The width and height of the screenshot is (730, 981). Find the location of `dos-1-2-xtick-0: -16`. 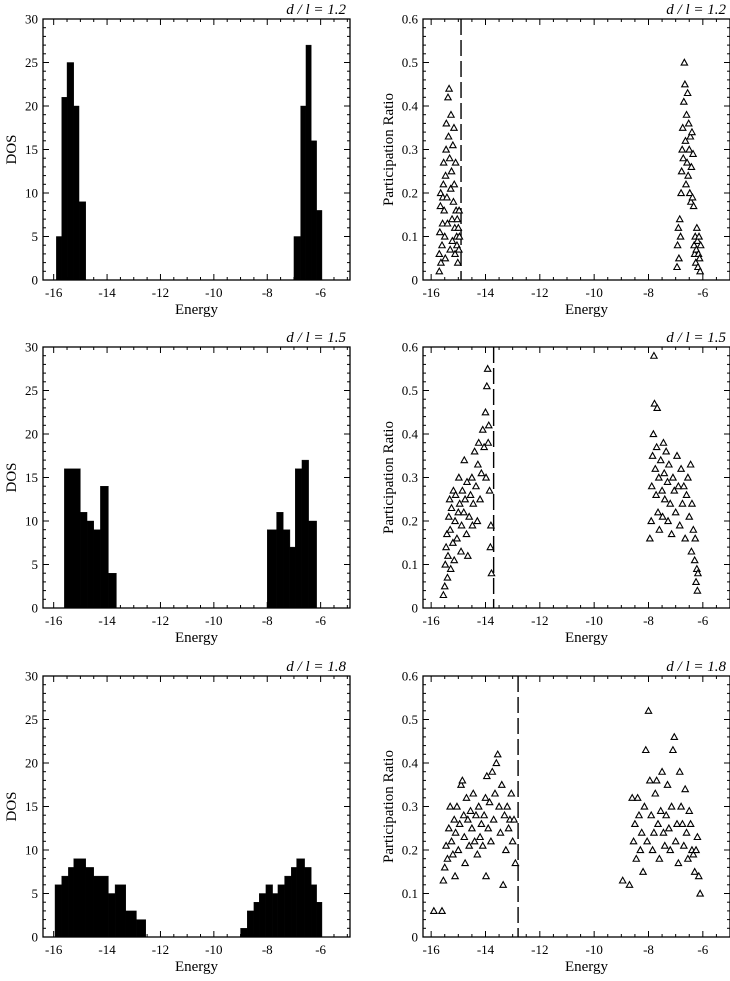

dos-1-2-xtick-0: -16 is located at coordinates (54, 292).